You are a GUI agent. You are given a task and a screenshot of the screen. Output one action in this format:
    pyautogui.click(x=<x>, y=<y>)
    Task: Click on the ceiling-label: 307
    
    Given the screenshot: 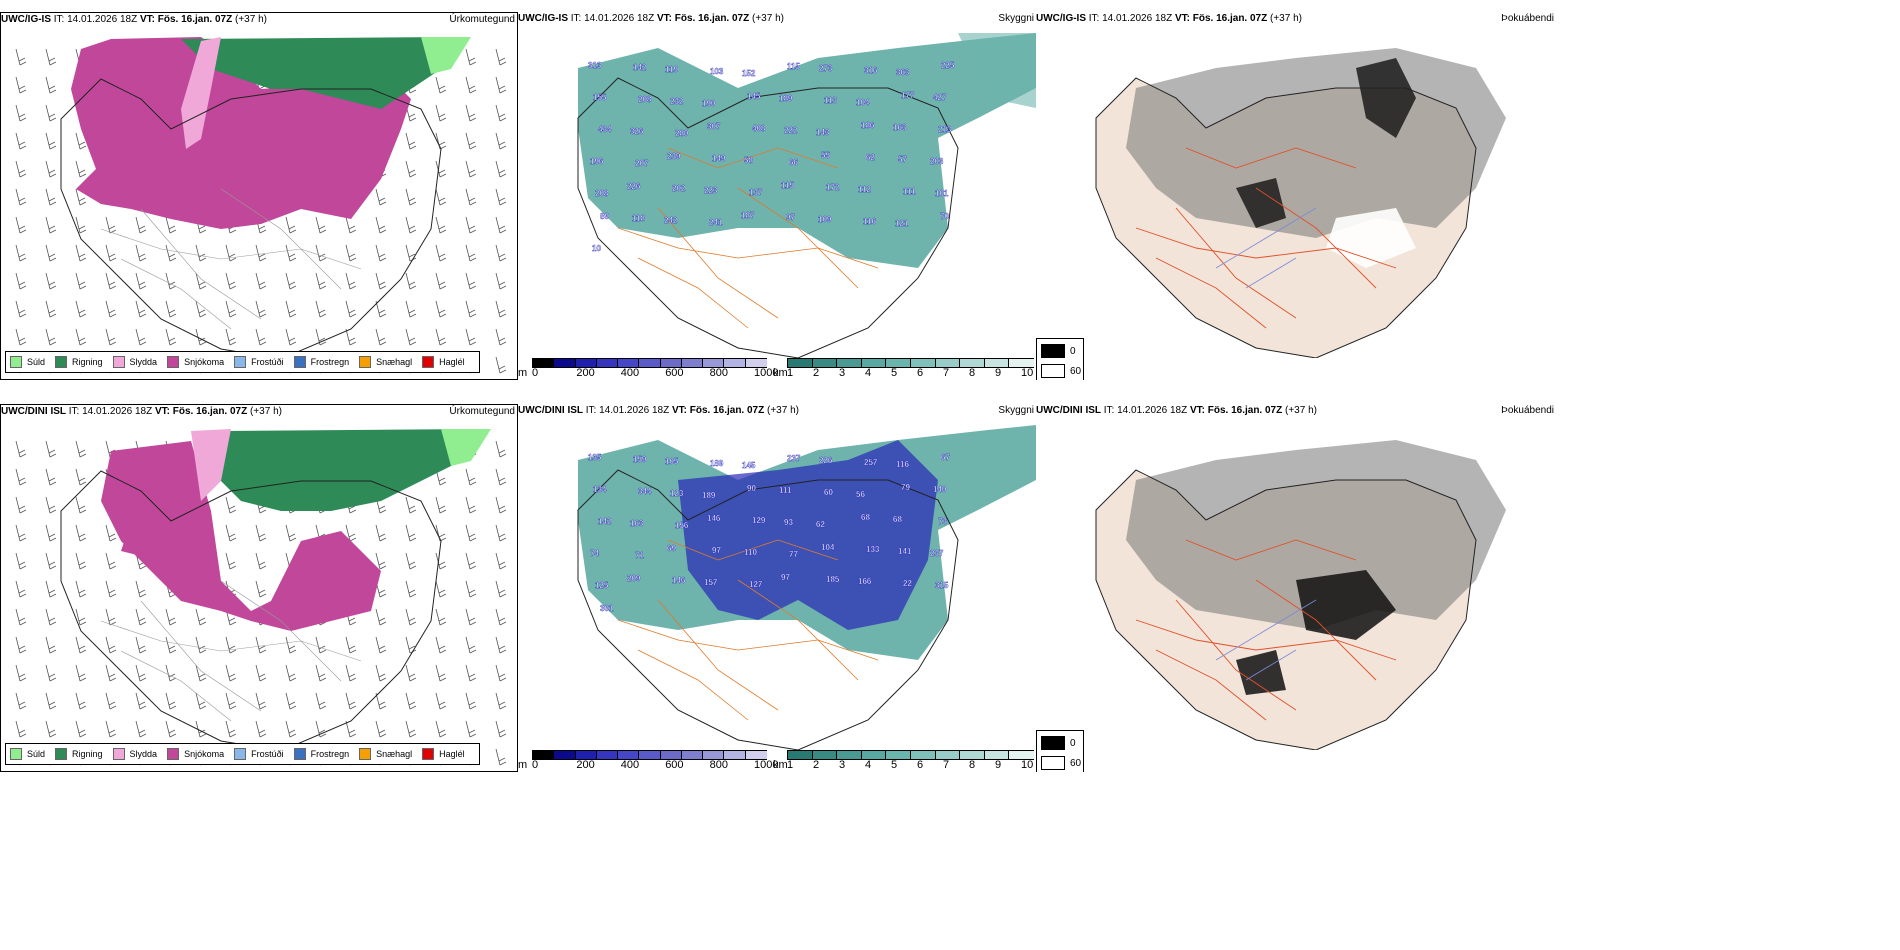 What is the action you would take?
    pyautogui.click(x=714, y=126)
    